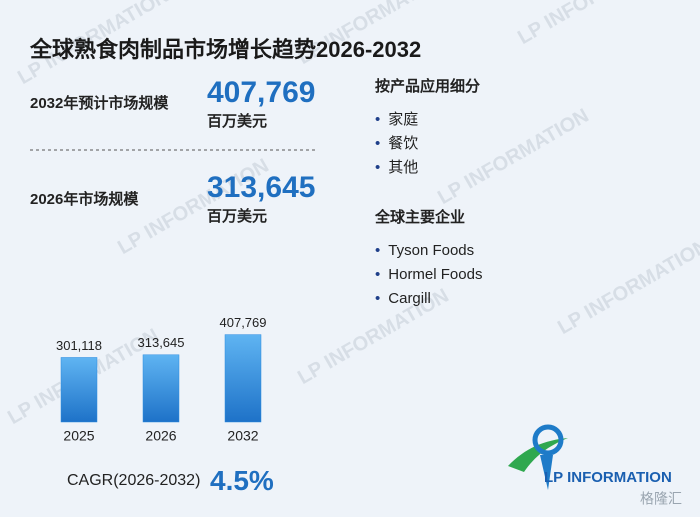 Image resolution: width=700 pixels, height=517 pixels. What do you see at coordinates (242, 436) in the screenshot?
I see `x-tick-label: 2032` at bounding box center [242, 436].